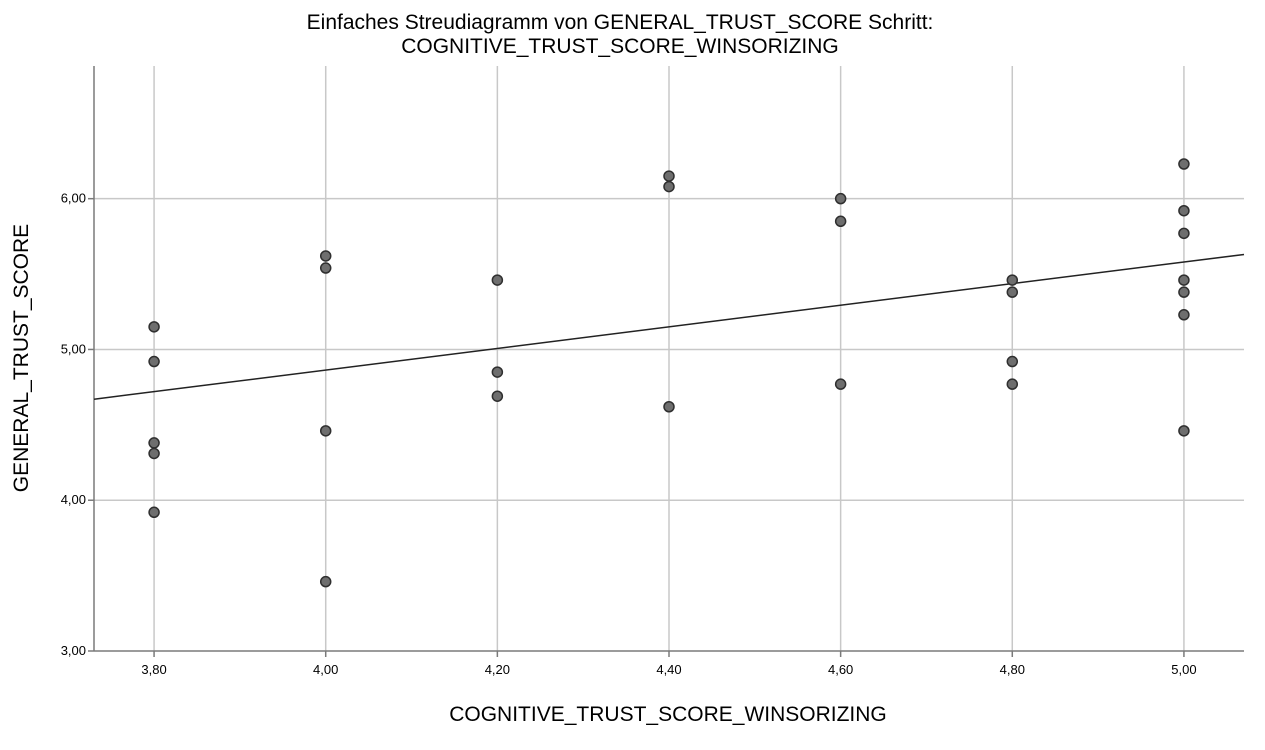 The width and height of the screenshot is (1265, 750). Describe the element at coordinates (73, 198) in the screenshot. I see `y-tick-label-3: 6,00` at that location.